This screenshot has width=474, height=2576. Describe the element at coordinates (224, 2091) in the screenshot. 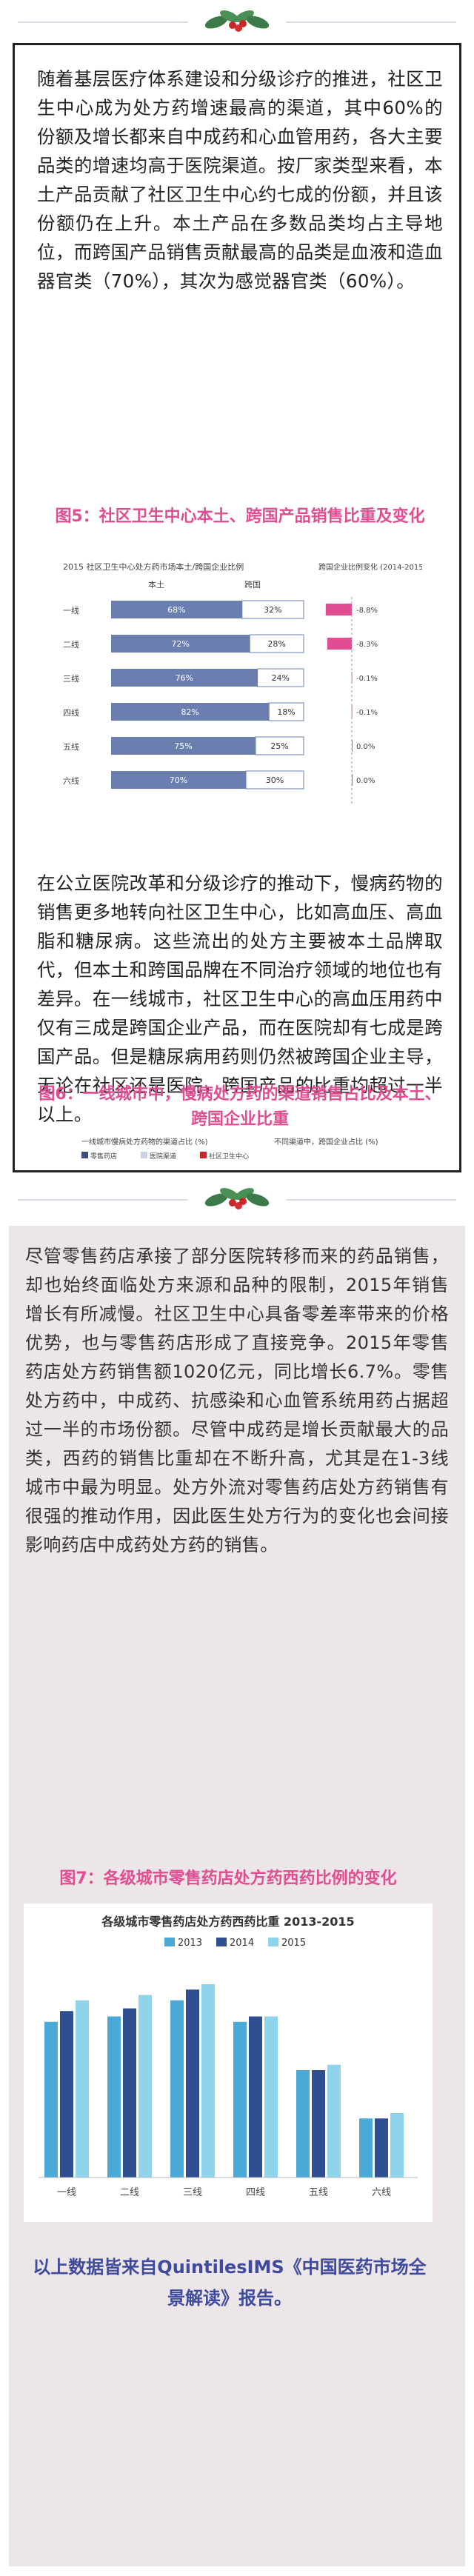

I see `figure7-bars: 一线 二线 三线 四线 五线 六线` at that location.